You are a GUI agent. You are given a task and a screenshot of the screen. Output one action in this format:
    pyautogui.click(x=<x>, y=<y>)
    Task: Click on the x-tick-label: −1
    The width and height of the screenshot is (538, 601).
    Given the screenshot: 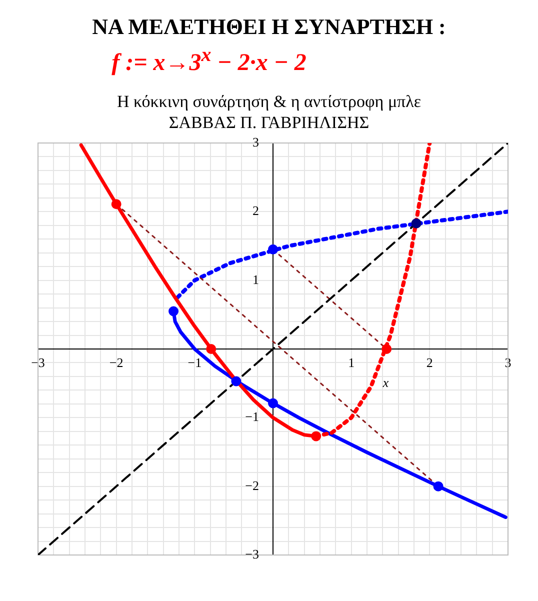 What is the action you would take?
    pyautogui.click(x=195, y=362)
    